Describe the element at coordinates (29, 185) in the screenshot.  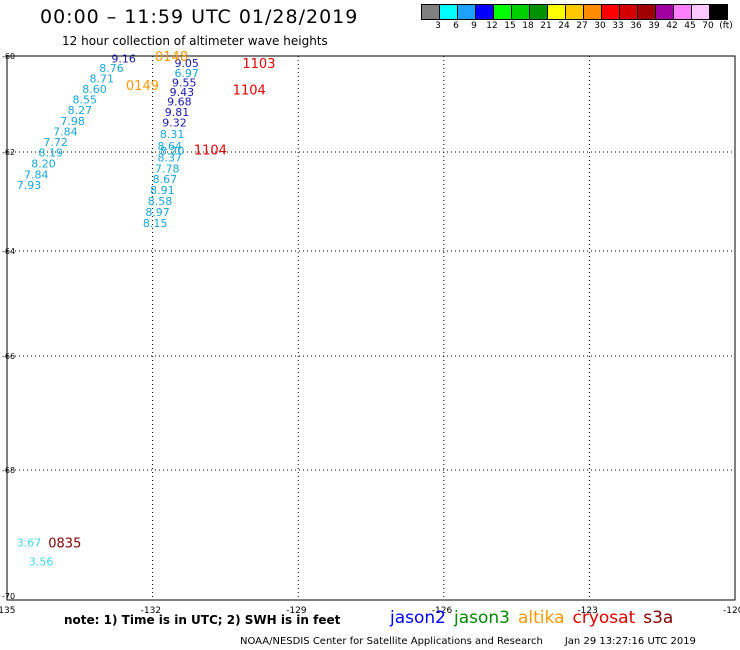
I see `wave-height-value: 7.93` at that location.